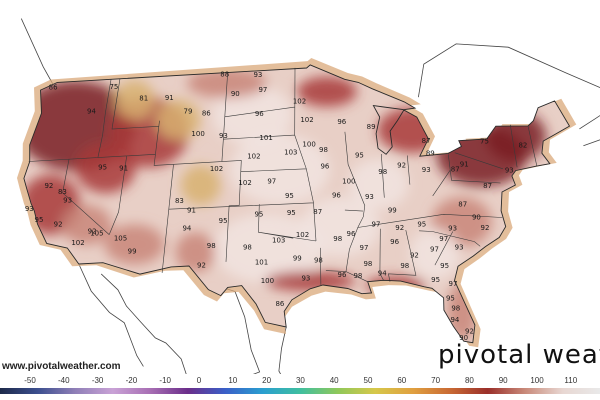 Image resolution: width=600 pixels, height=400 pixels. What do you see at coordinates (503, 380) in the screenshot?
I see `scale-tick-label: 90` at bounding box center [503, 380].